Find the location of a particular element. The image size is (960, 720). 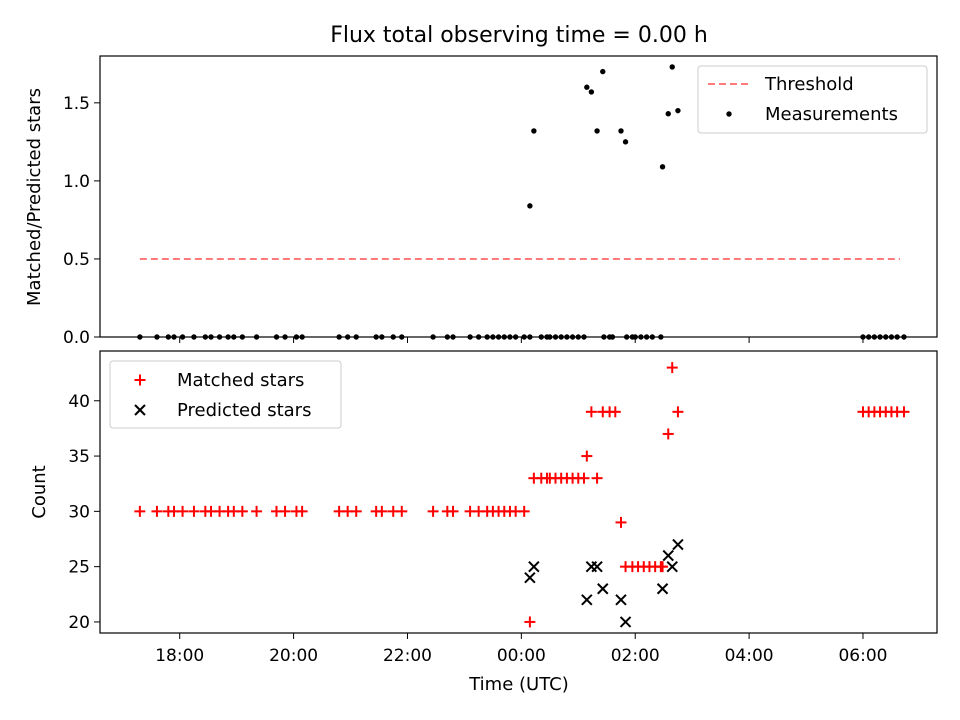

legend-matched-marker is located at coordinates (140, 380).